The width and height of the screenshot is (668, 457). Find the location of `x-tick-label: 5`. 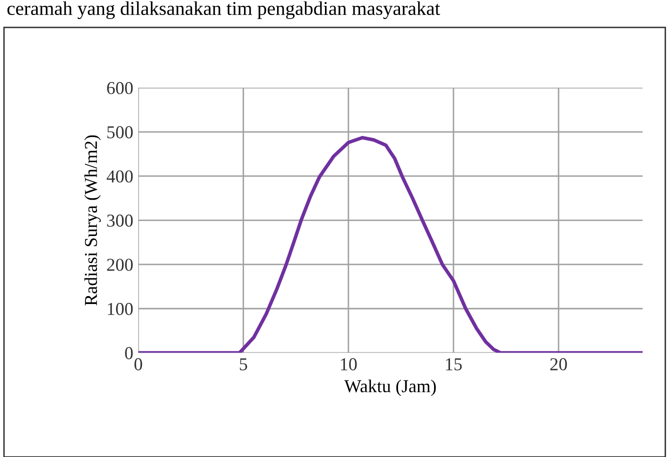

x-tick-label: 5 is located at coordinates (244, 364).